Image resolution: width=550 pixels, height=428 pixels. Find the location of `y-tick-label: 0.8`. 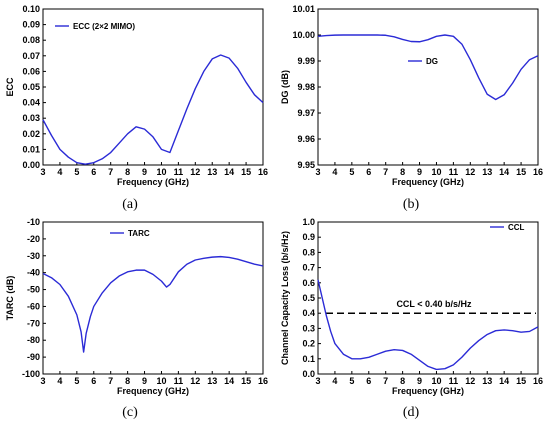

y-tick-label: 0.8 is located at coordinates (308, 252).